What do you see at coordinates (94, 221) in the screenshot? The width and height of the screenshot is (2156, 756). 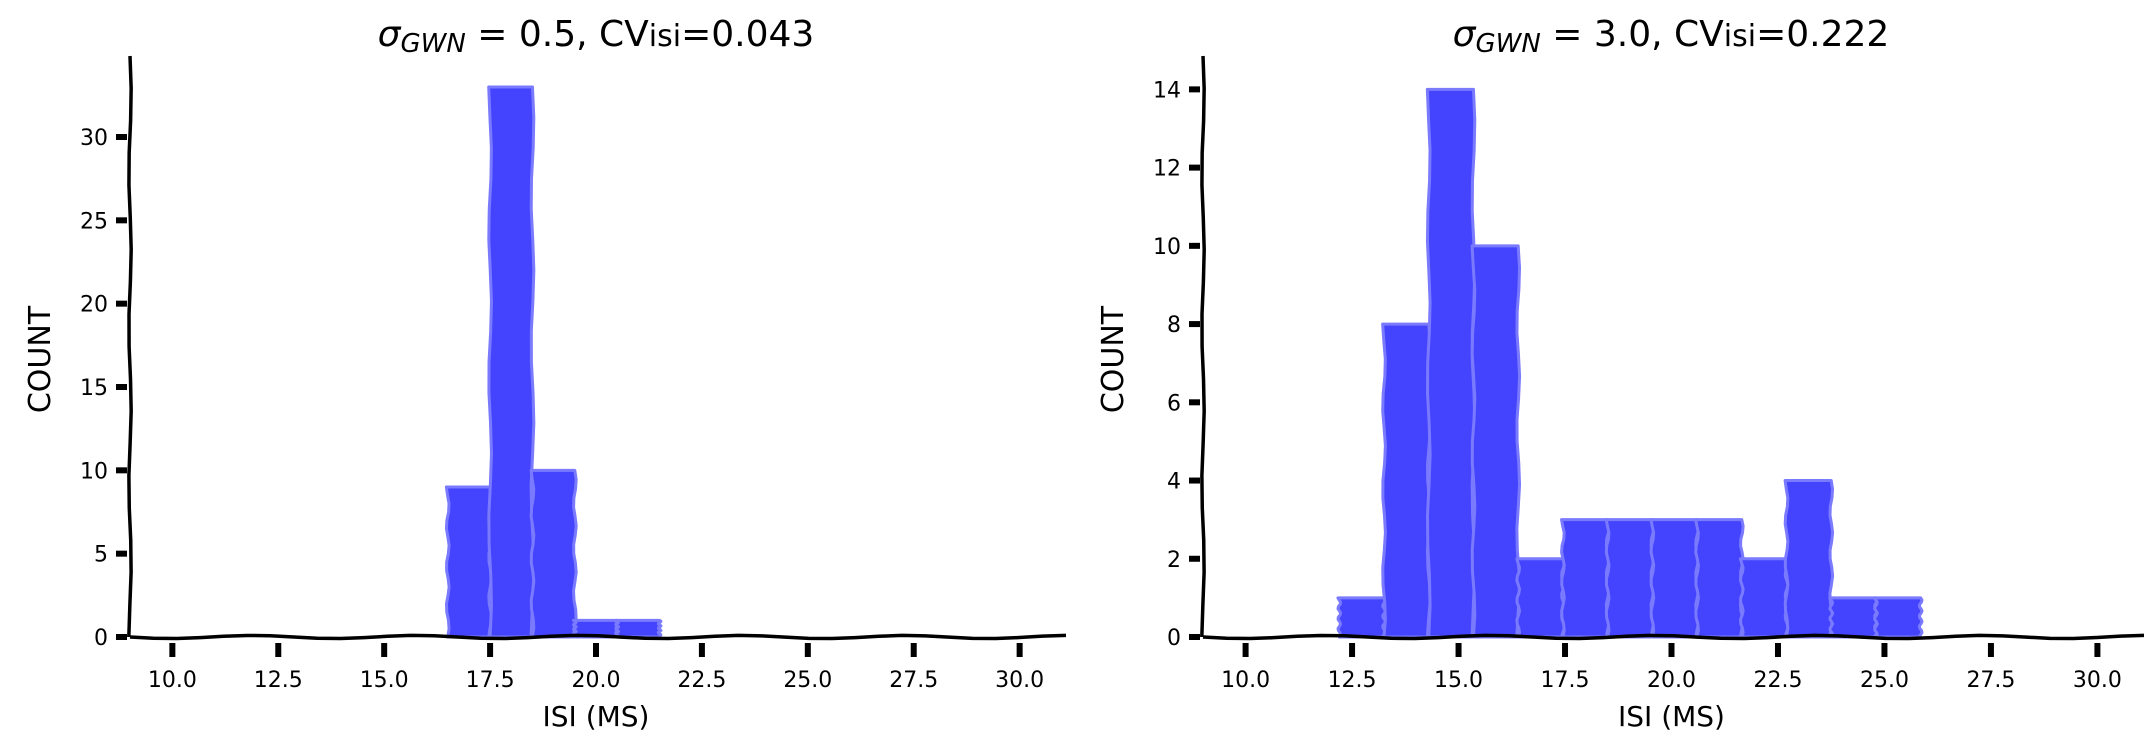 I see `y-tick-label: 25` at bounding box center [94, 221].